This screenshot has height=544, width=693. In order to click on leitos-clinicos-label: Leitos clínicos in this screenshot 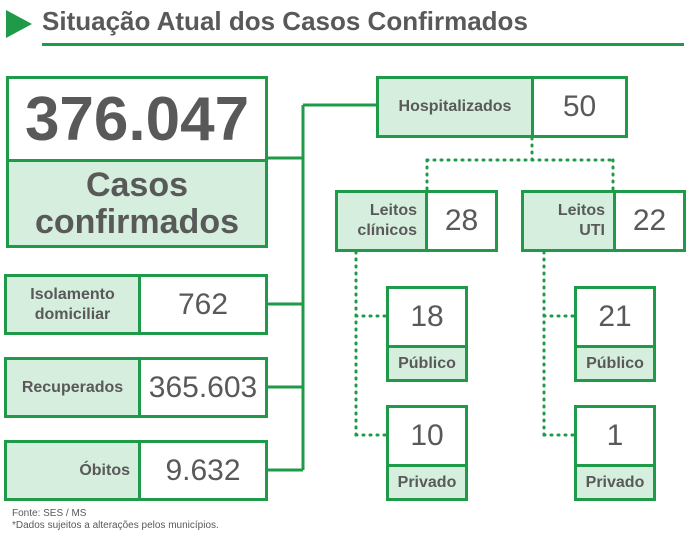, I will do `click(381, 221)`.